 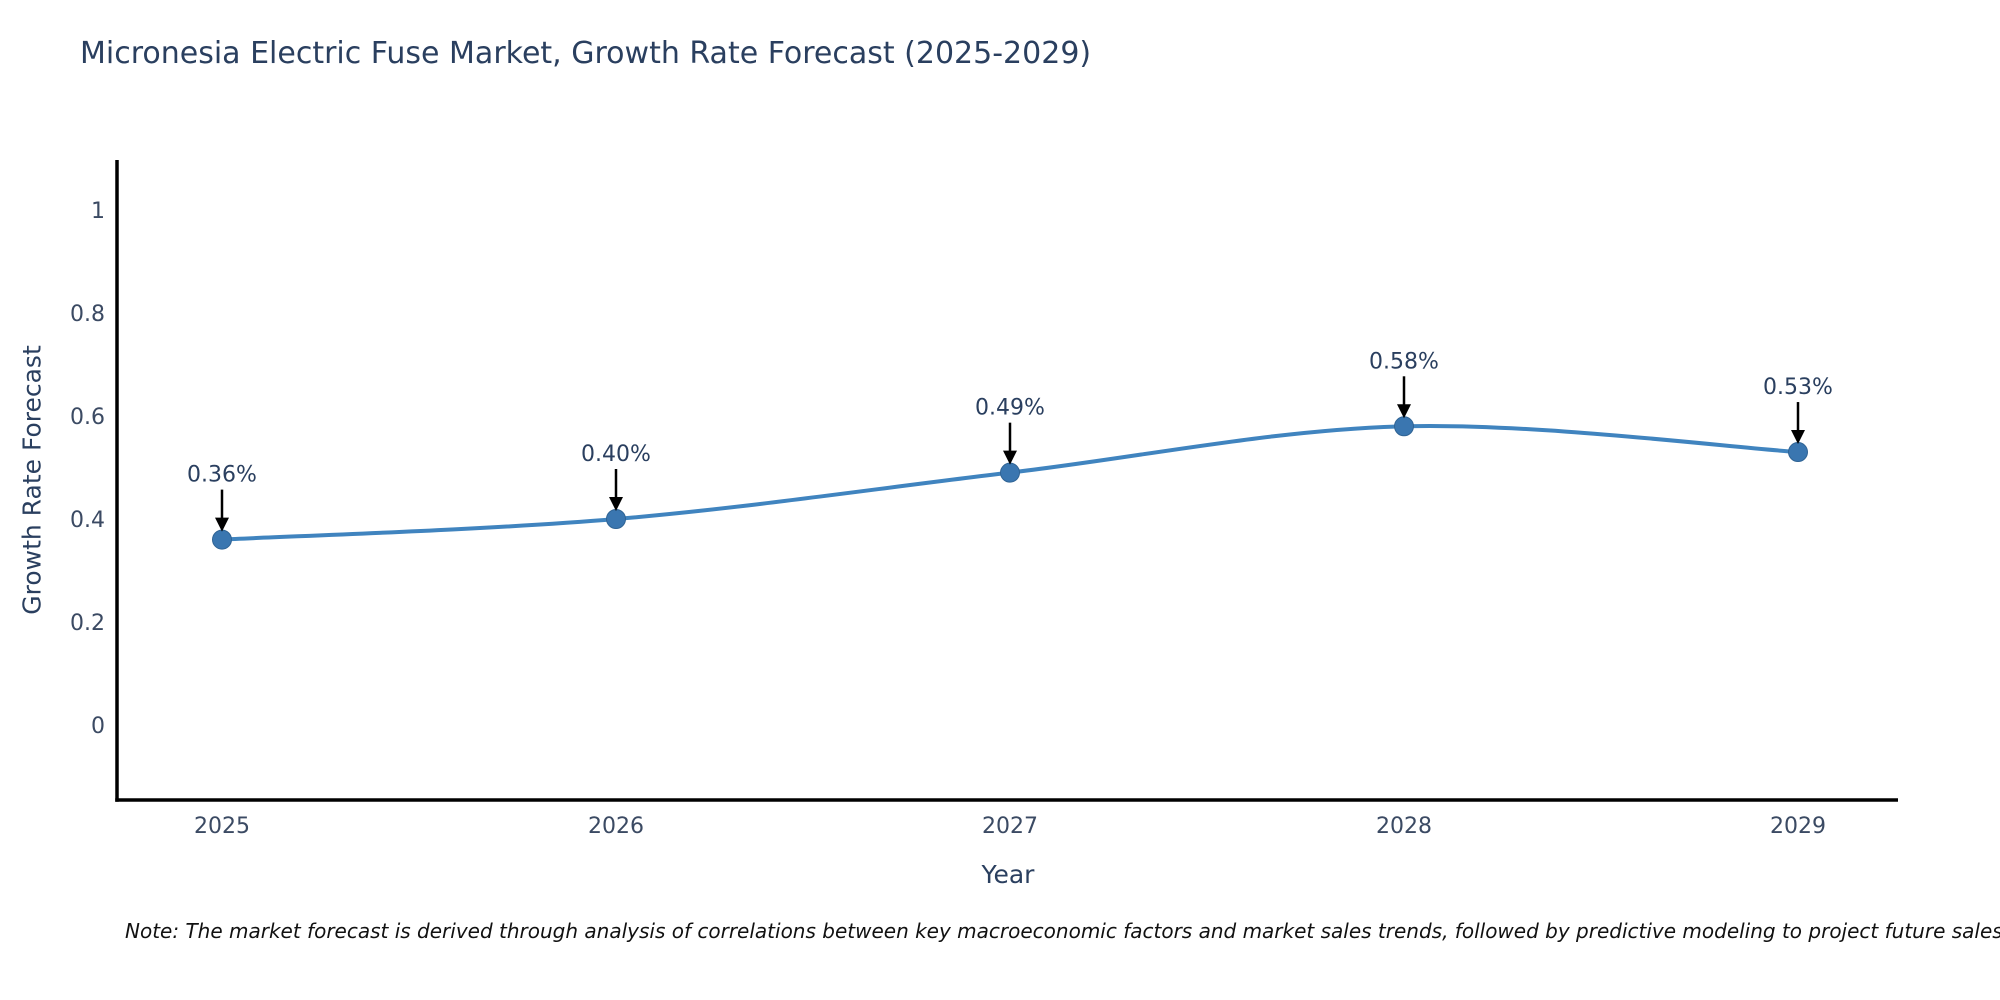 I want to click on x-tick-label: 2029, so click(x=1798, y=826).